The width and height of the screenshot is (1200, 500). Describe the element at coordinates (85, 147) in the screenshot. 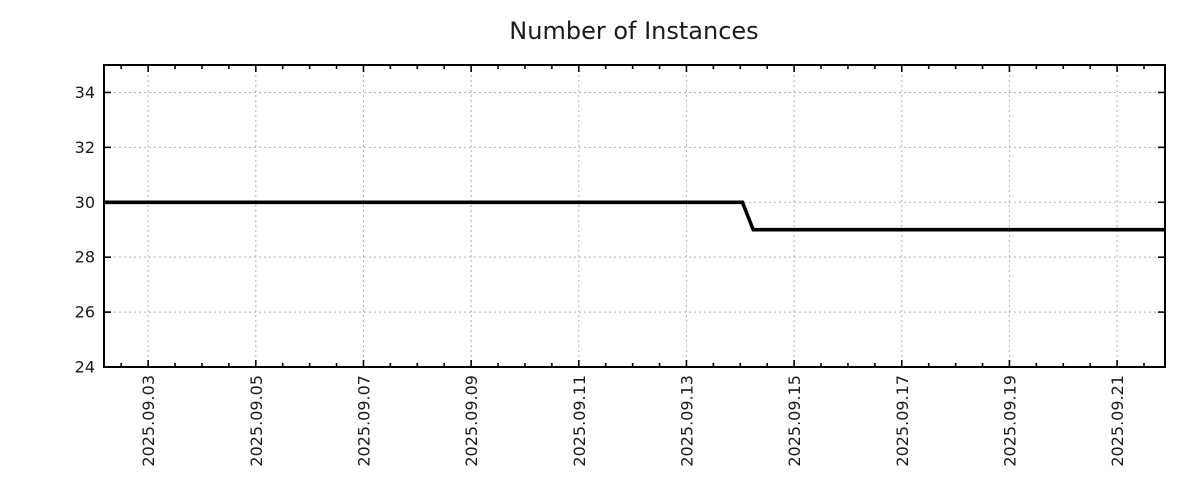

I see `y-tick-label: 32` at that location.